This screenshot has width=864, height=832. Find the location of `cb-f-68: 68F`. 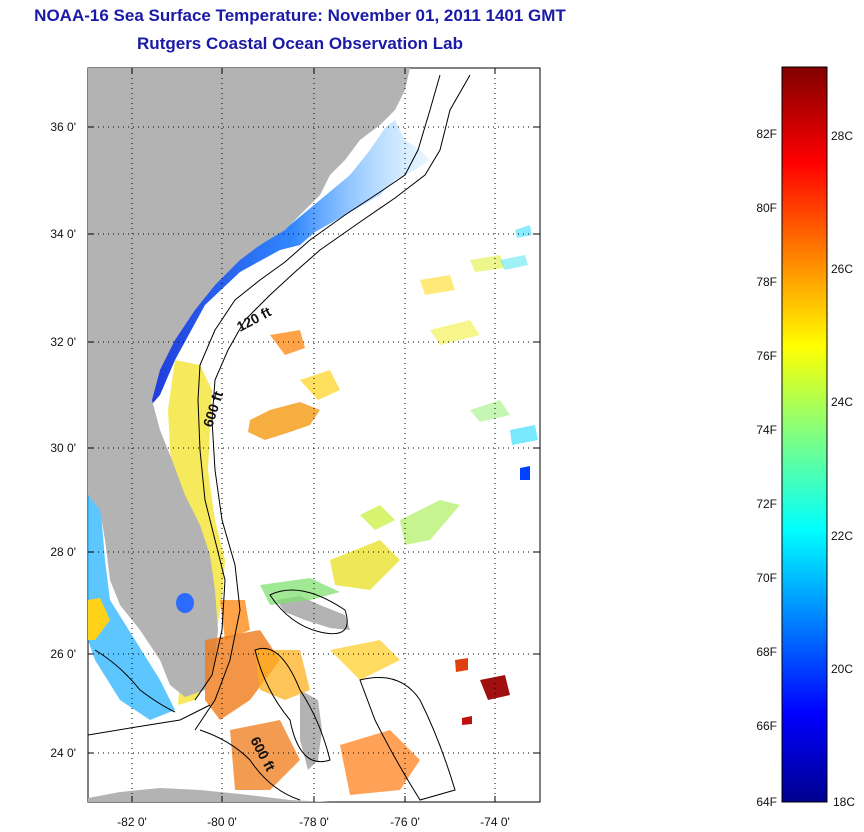

cb-f-68: 68F is located at coordinates (766, 652).